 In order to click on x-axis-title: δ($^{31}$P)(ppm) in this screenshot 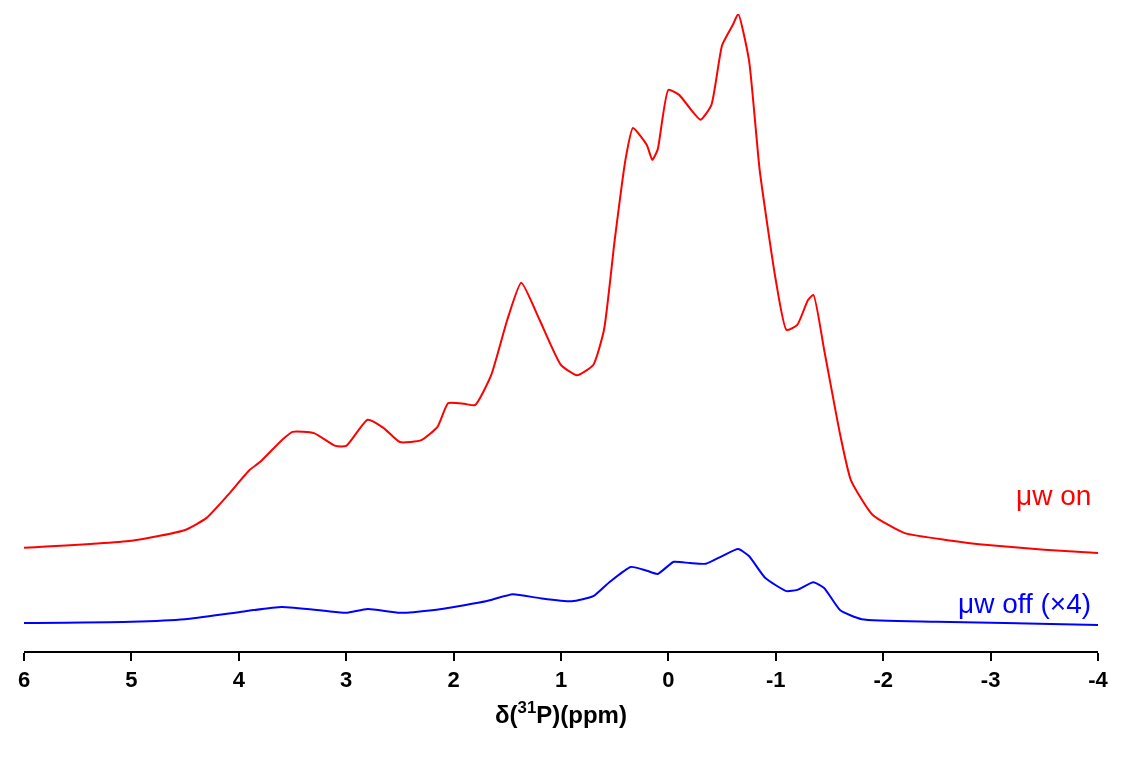, I will do `click(561, 713)`.